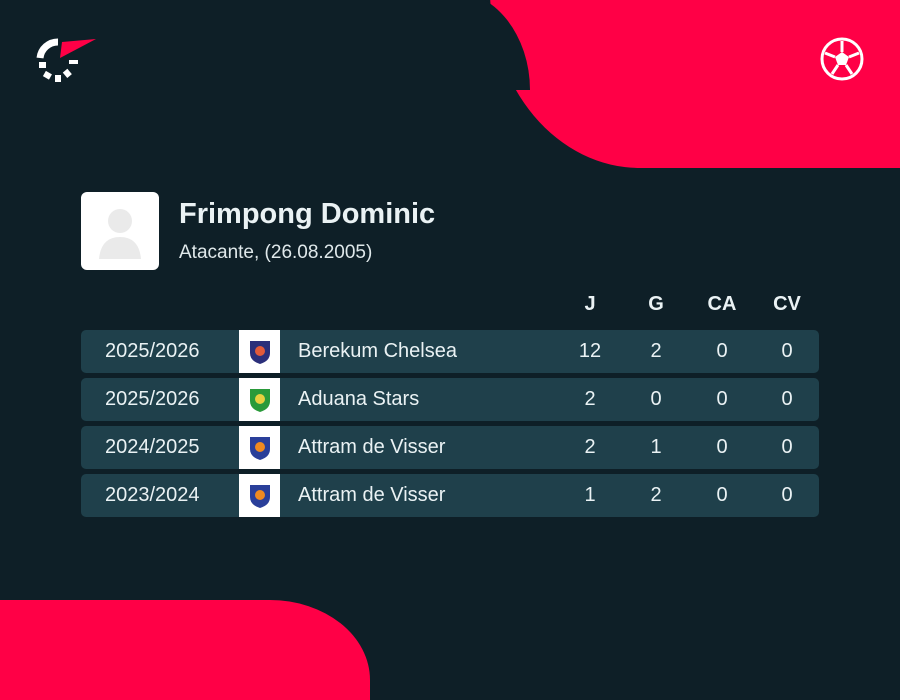  What do you see at coordinates (152, 495) in the screenshot?
I see `season: 2023/2024` at bounding box center [152, 495].